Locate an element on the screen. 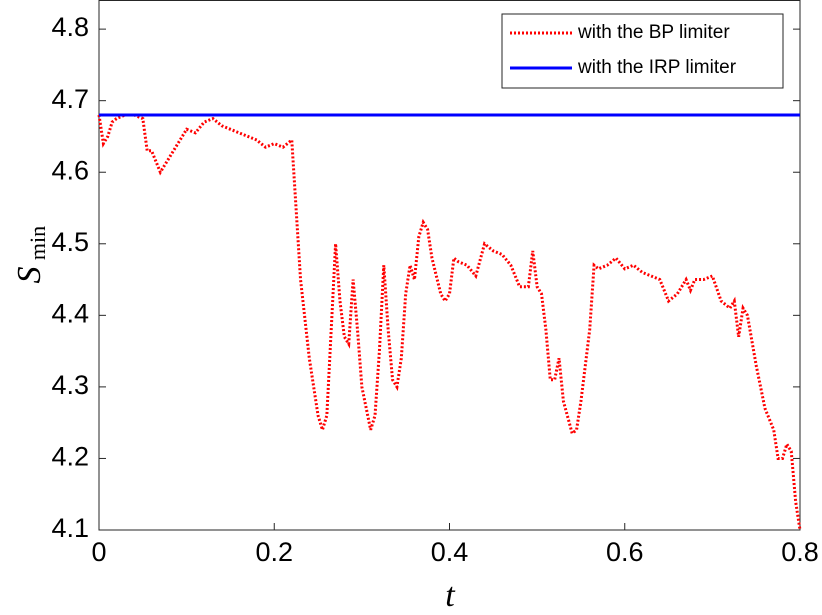 The image size is (822, 615). x-tick-label: 0 is located at coordinates (98, 552).